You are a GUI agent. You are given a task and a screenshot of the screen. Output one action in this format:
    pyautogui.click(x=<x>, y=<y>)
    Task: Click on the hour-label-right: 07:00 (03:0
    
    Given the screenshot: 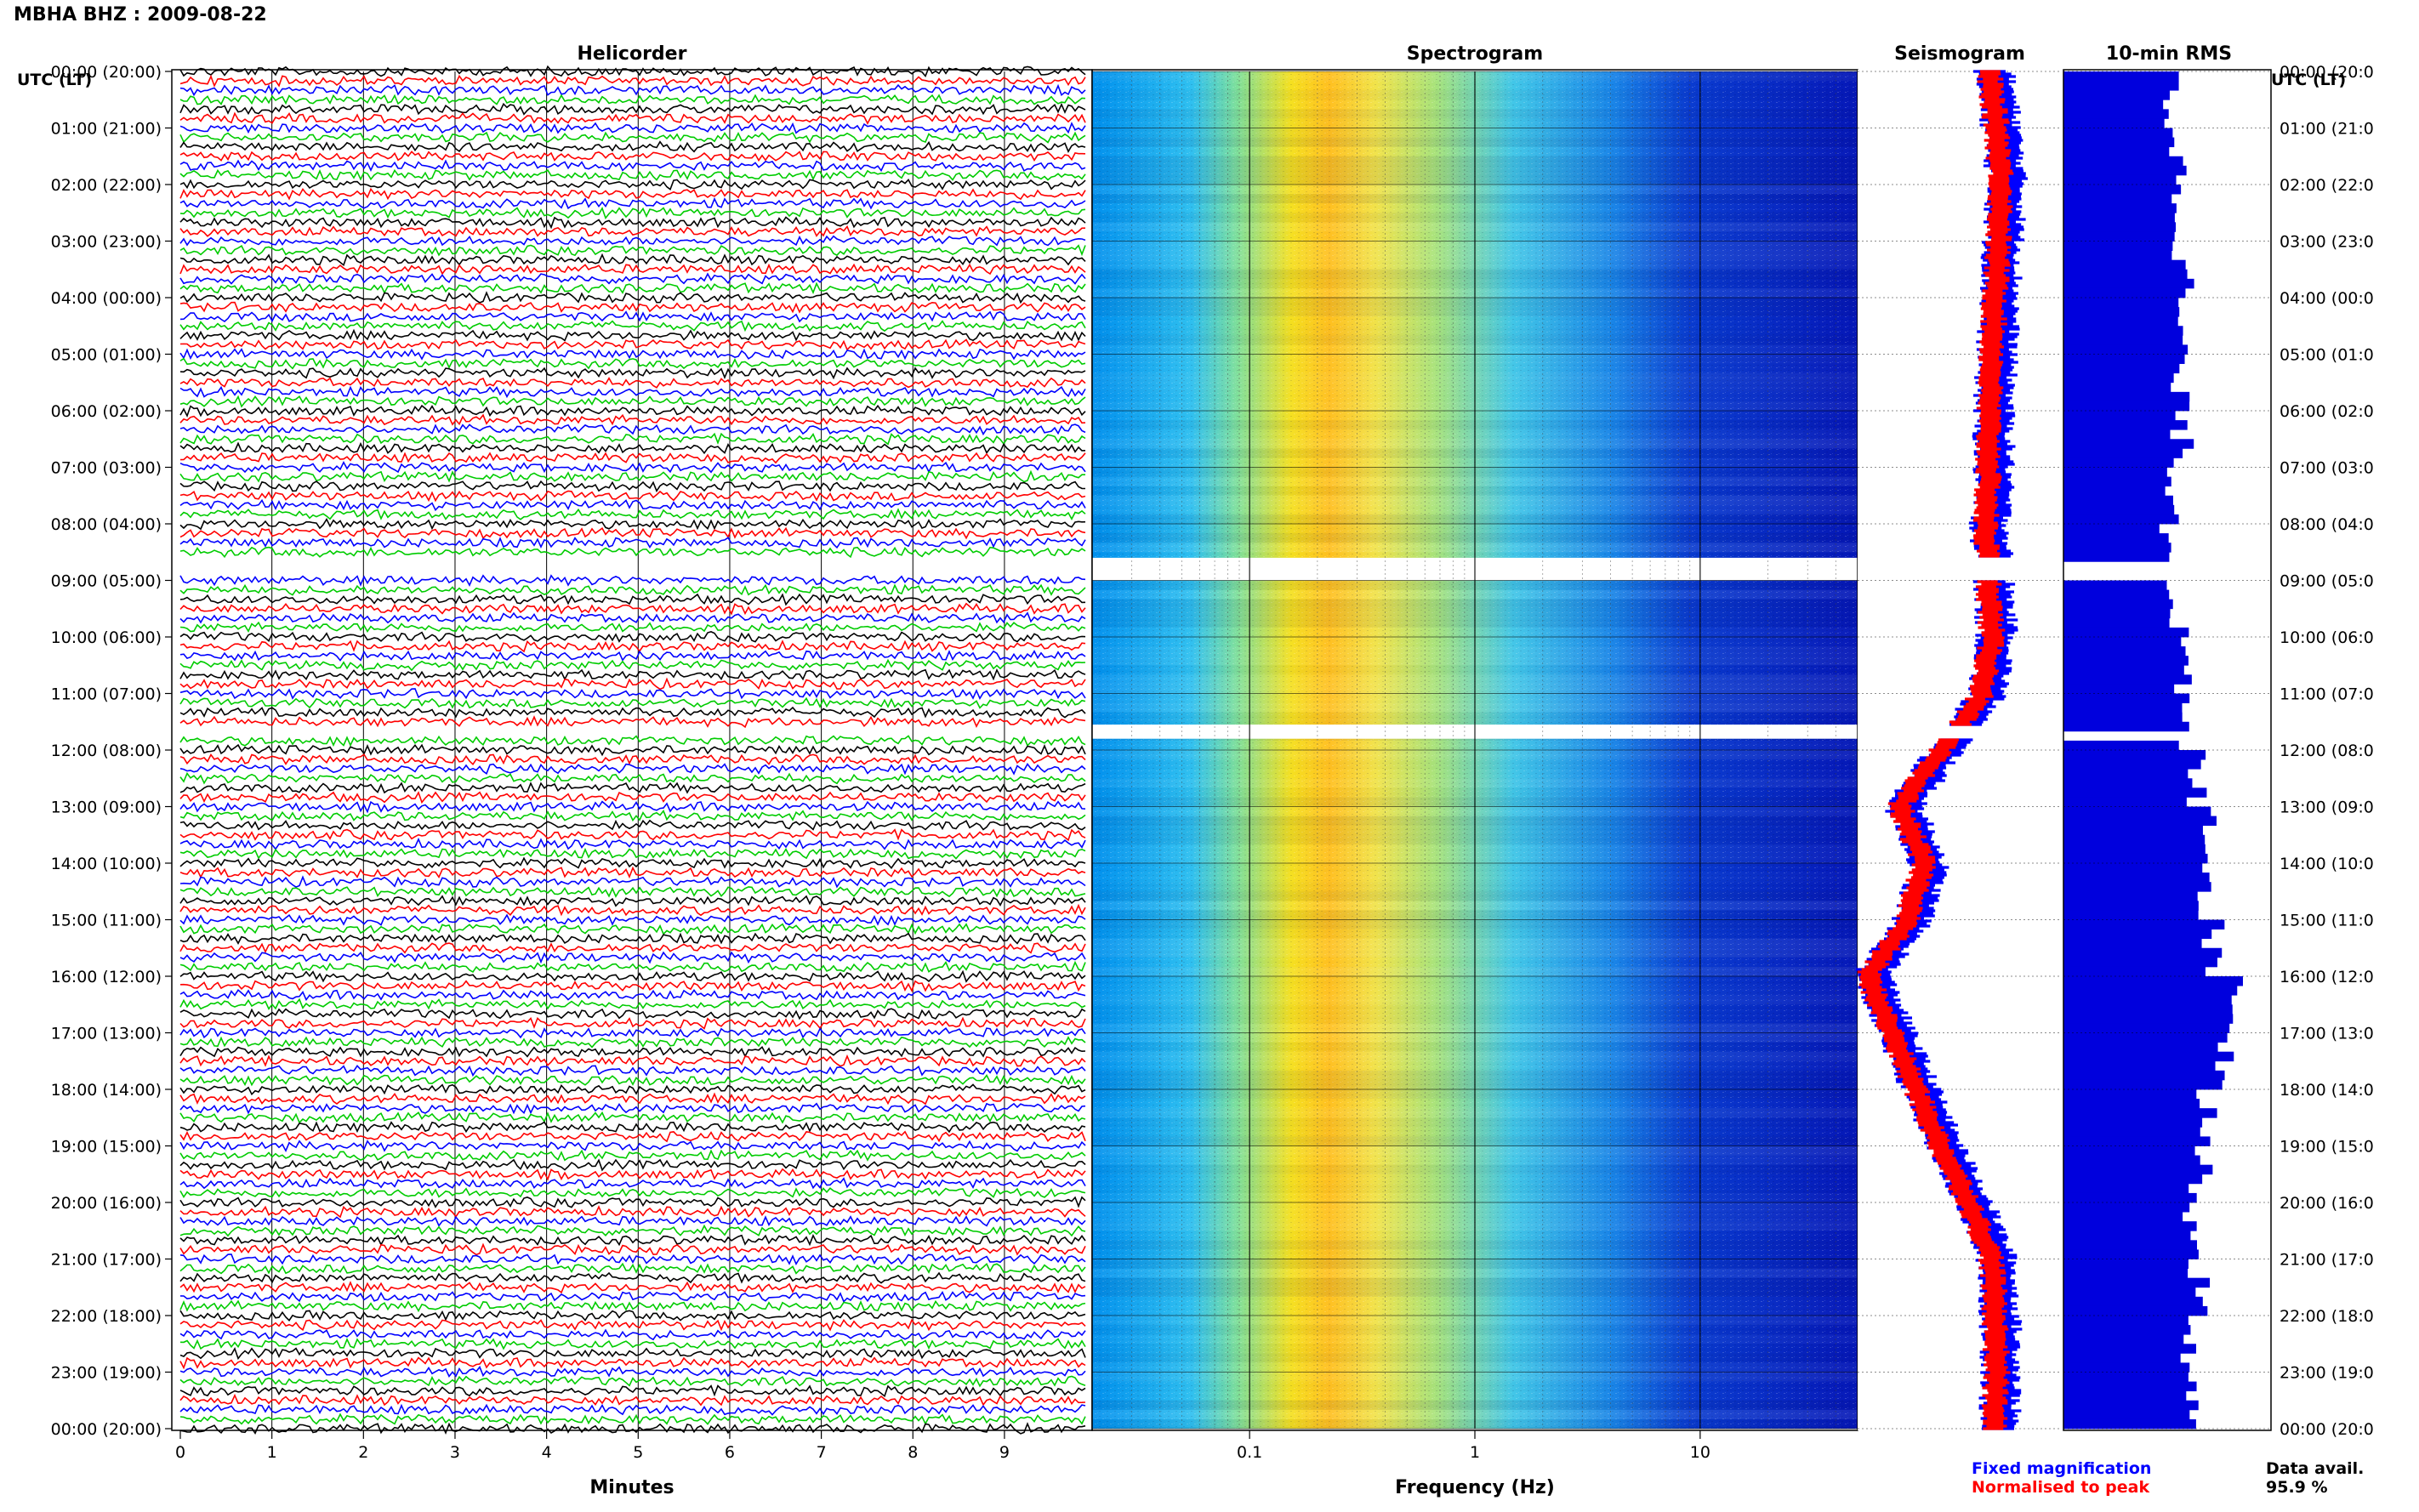 What is the action you would take?
    pyautogui.click(x=2327, y=468)
    